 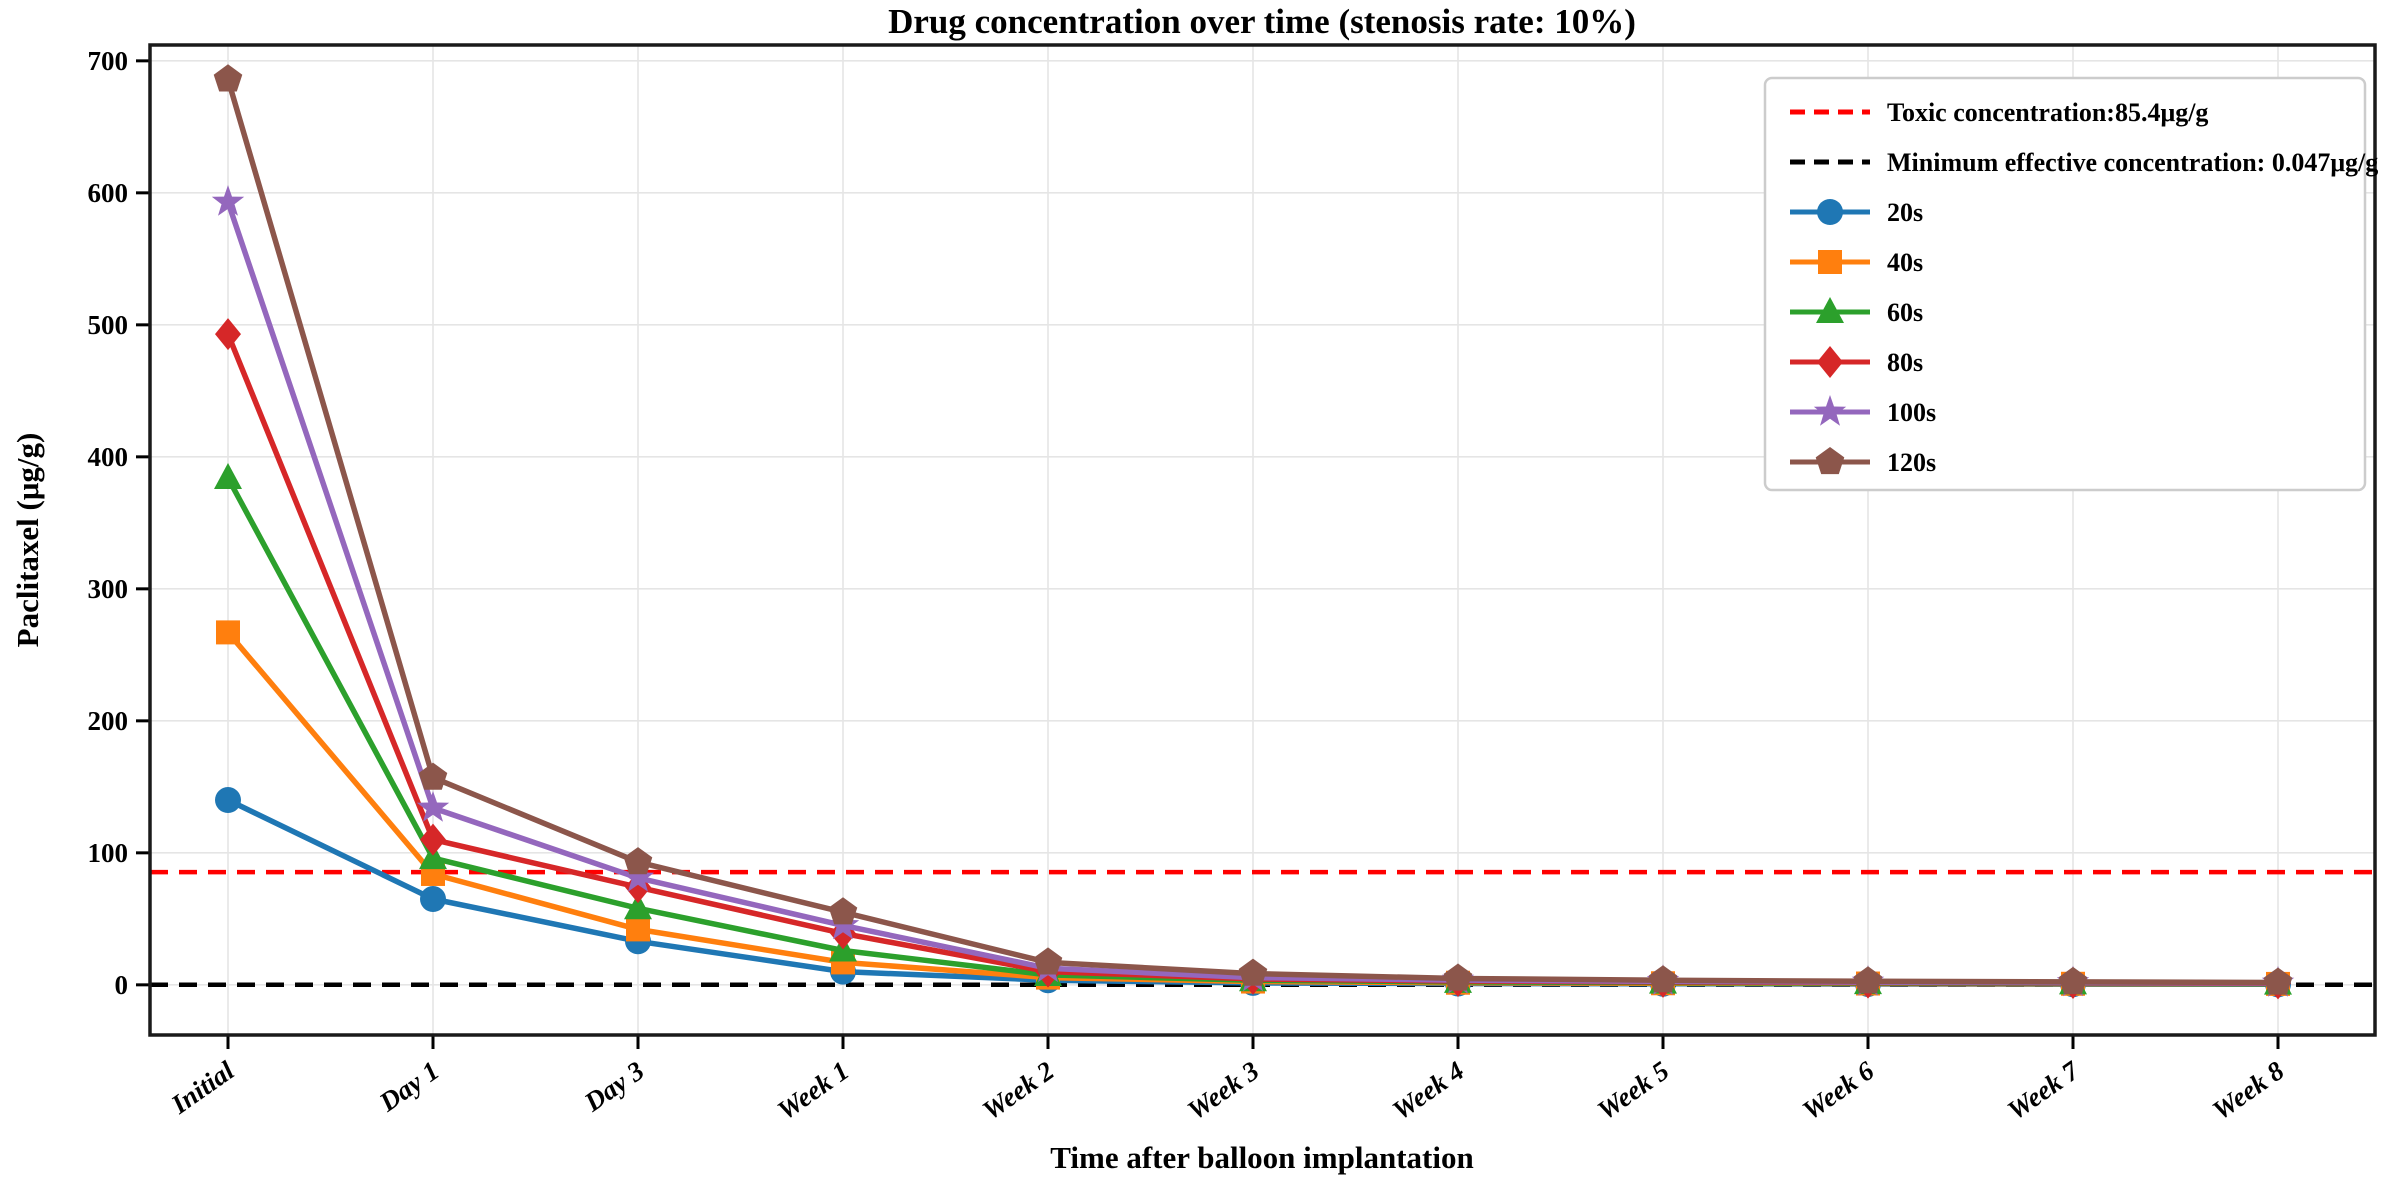 I want to click on legend-label: Toxic concentration:85.4μg/g, so click(x=2047, y=112).